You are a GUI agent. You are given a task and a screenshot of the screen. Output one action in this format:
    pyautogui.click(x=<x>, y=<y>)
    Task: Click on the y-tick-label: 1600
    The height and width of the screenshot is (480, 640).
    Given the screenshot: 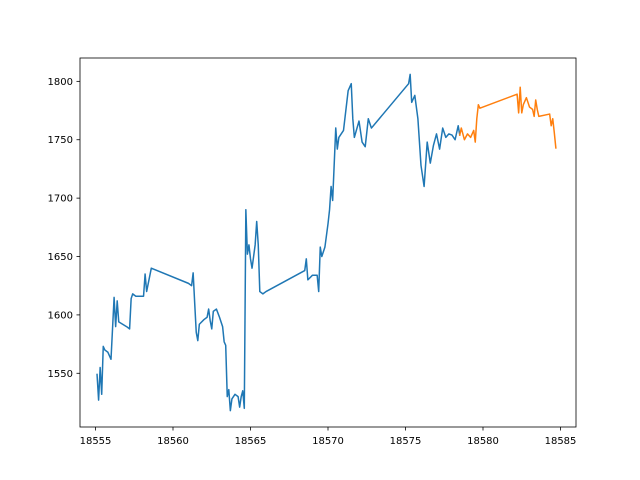 What is the action you would take?
    pyautogui.click(x=60, y=315)
    